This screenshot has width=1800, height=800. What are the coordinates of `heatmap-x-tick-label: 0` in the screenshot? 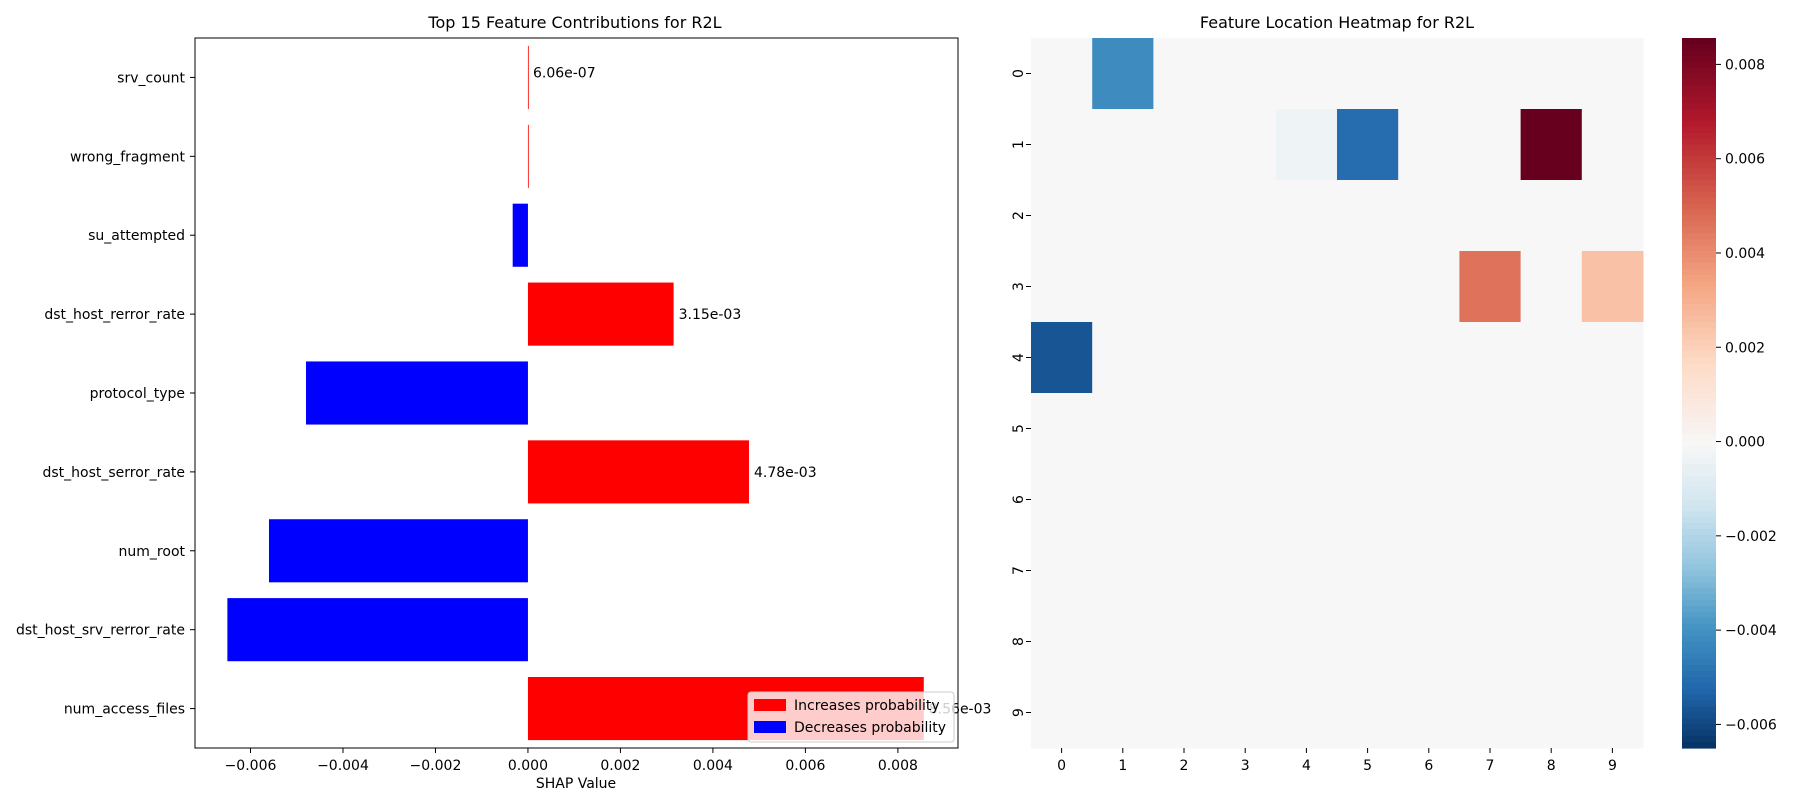 It's located at (1061, 766).